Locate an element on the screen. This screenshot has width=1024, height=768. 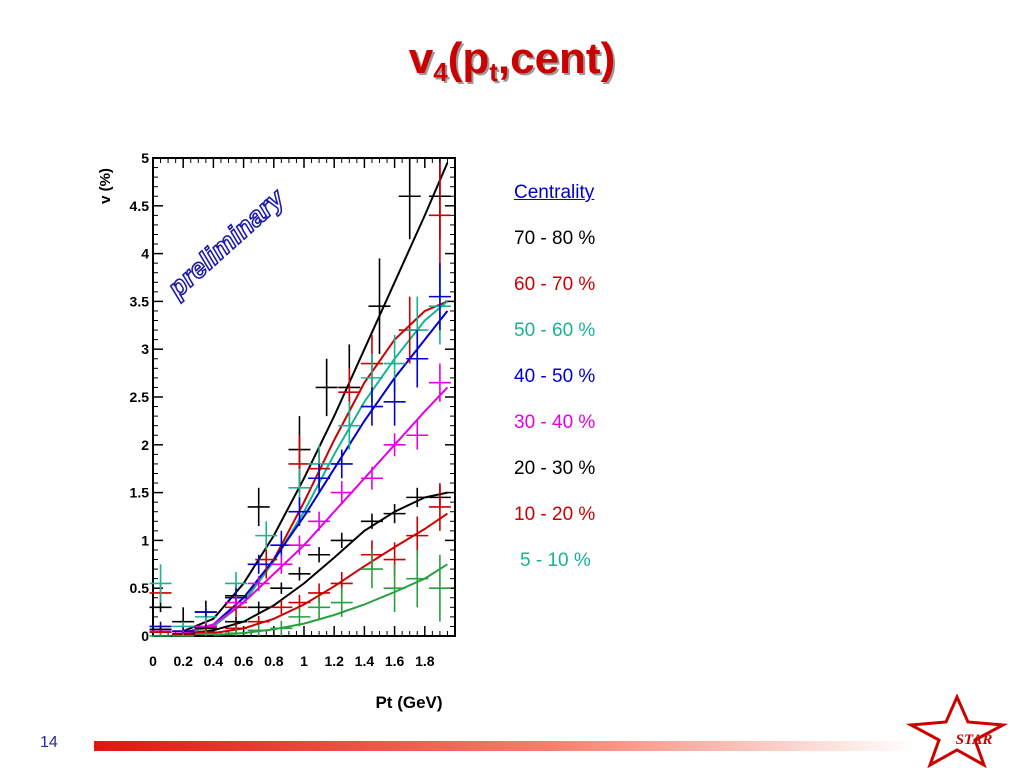
x-tick-label: 0.8 is located at coordinates (274, 661).